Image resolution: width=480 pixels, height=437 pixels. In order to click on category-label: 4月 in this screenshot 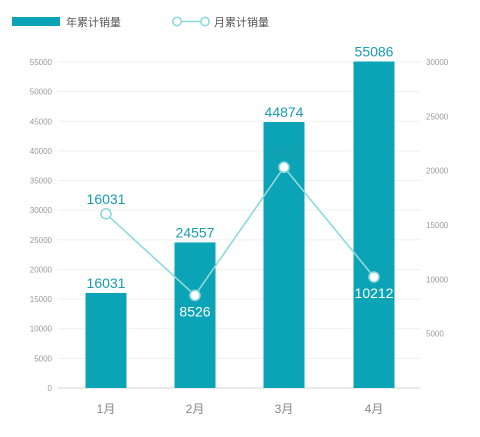, I will do `click(374, 409)`.